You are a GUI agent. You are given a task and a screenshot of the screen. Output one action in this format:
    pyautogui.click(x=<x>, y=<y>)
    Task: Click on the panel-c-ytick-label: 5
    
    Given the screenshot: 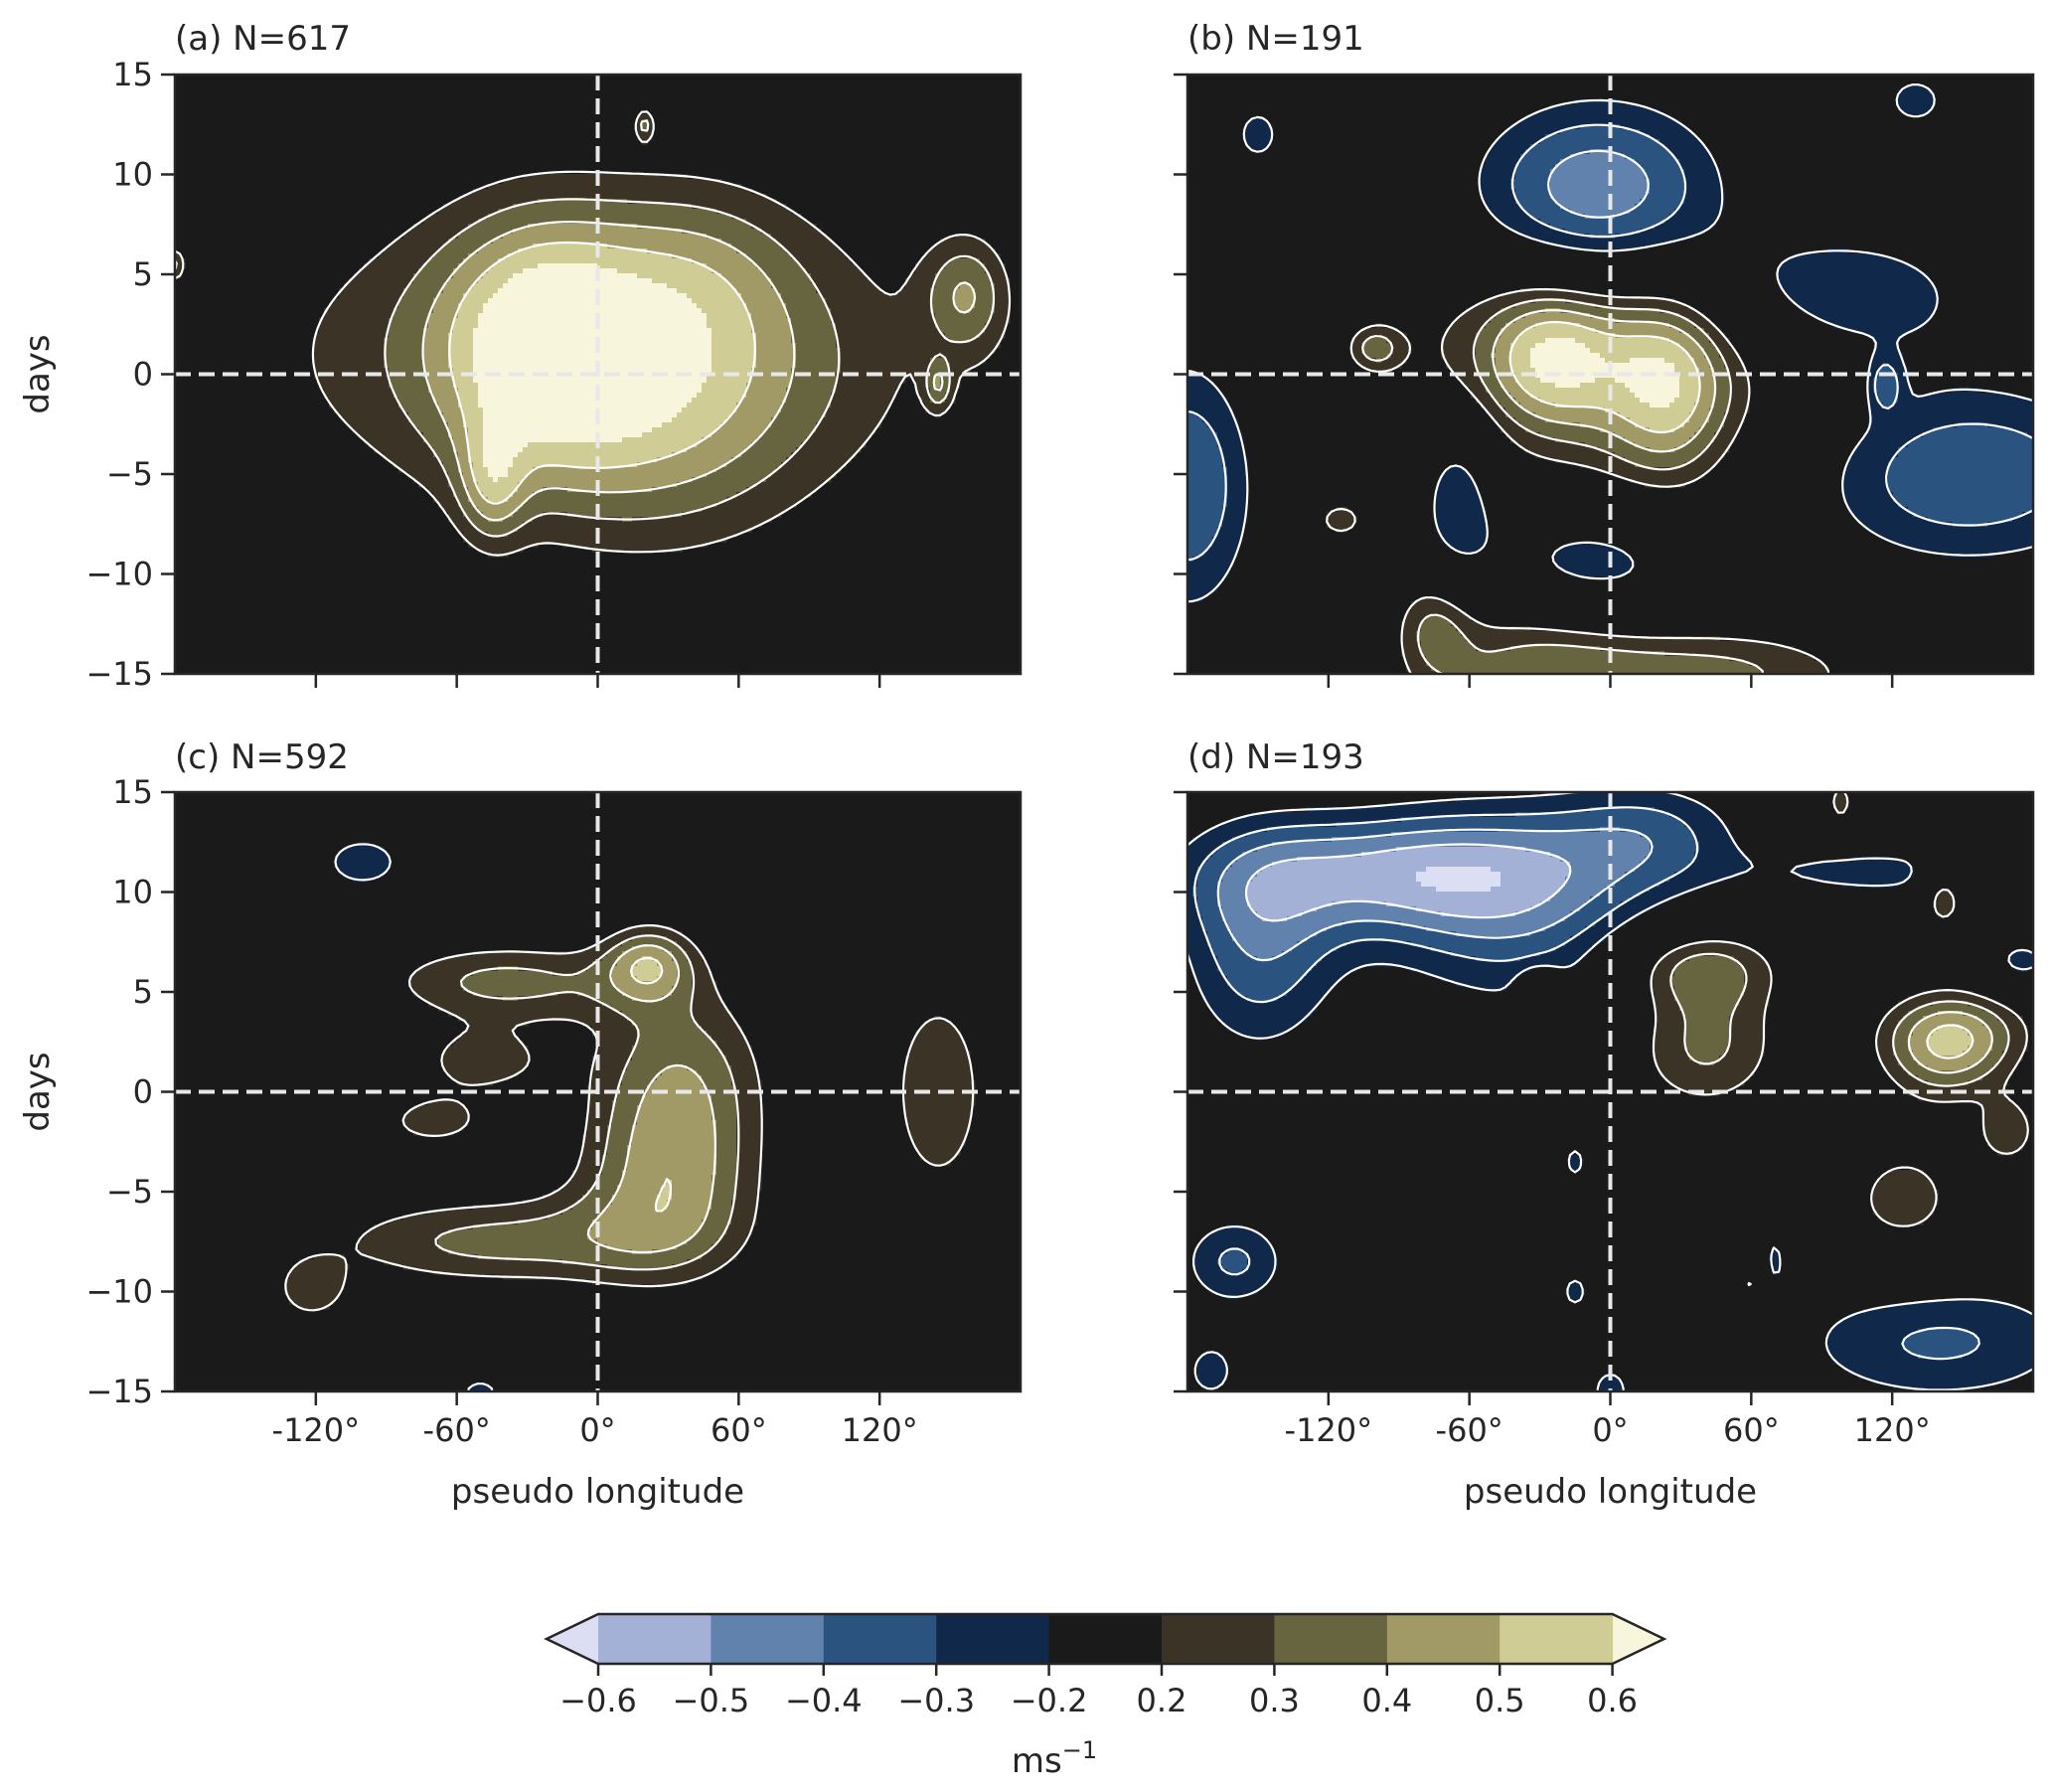 What is the action you would take?
    pyautogui.click(x=143, y=992)
    